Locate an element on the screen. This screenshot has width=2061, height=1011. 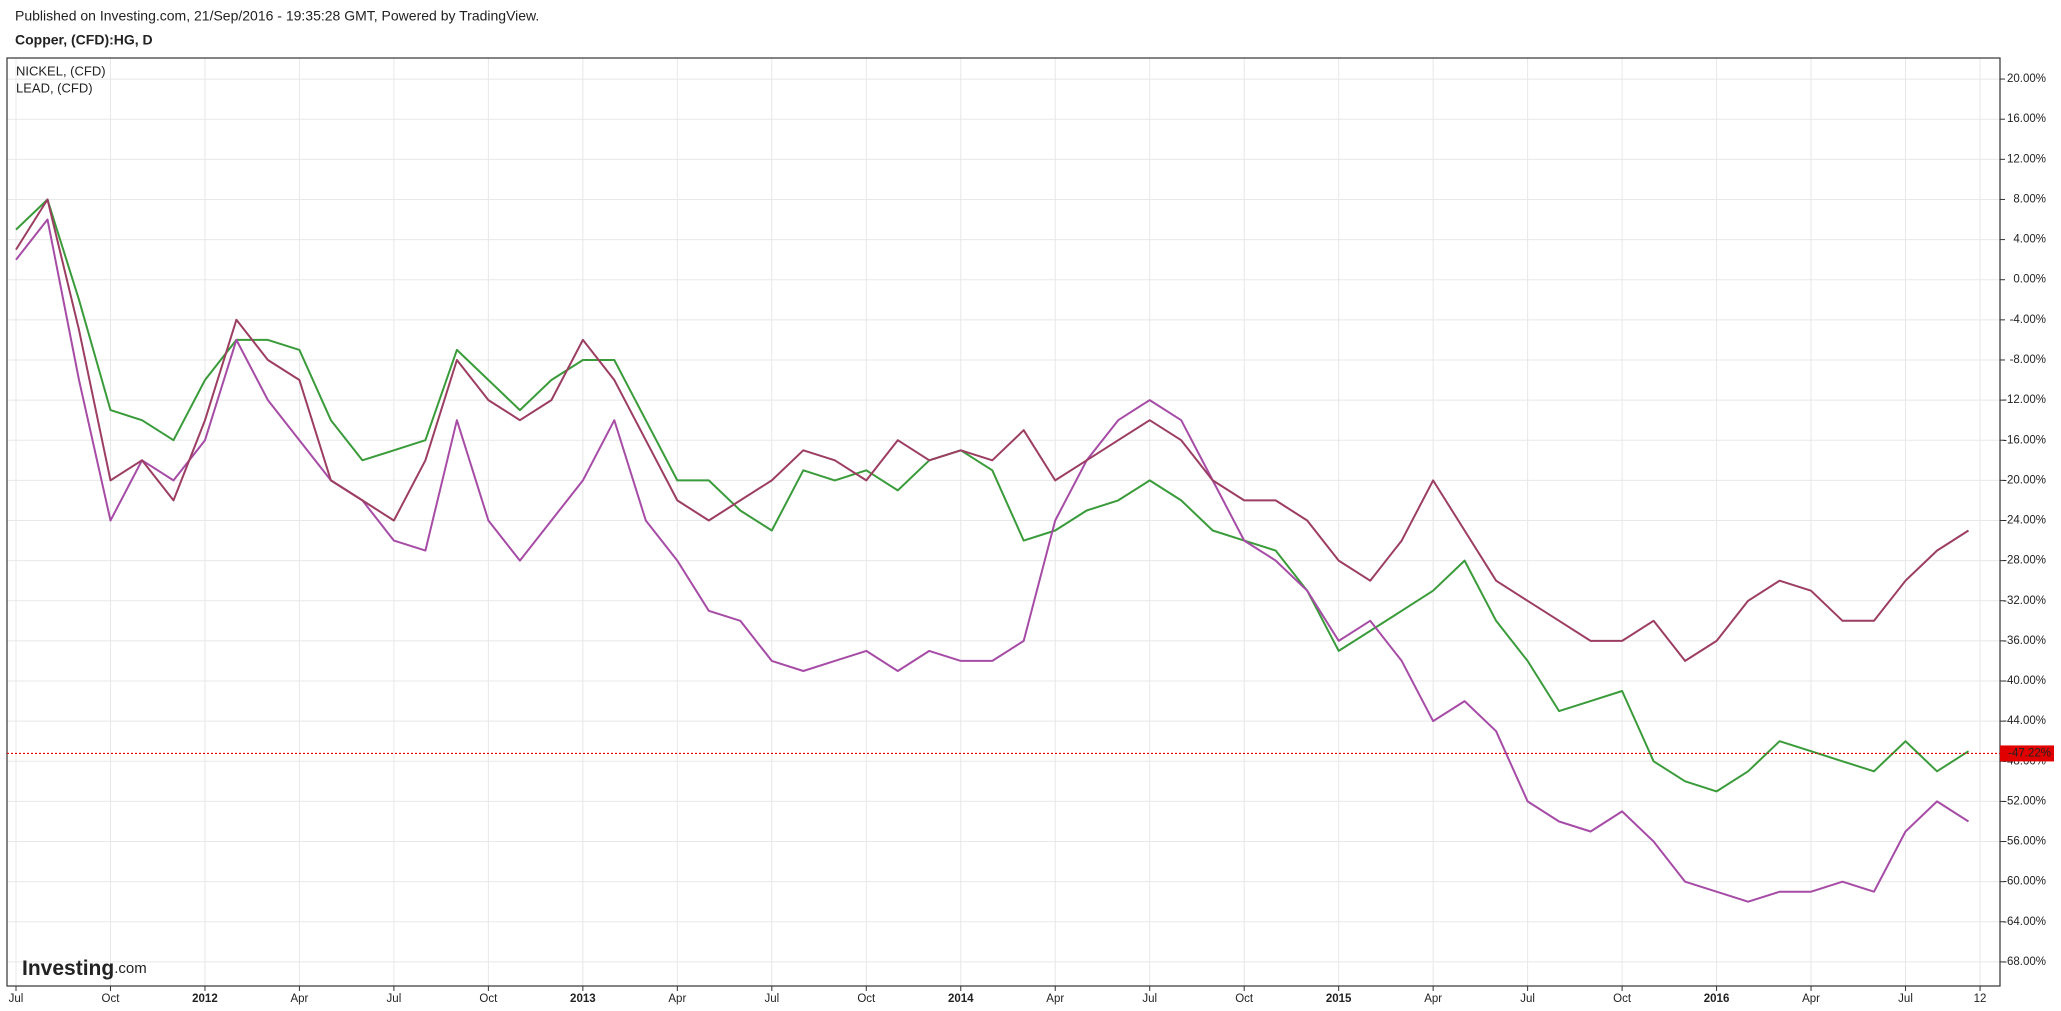
last-value-badge is located at coordinates (2027, 753).